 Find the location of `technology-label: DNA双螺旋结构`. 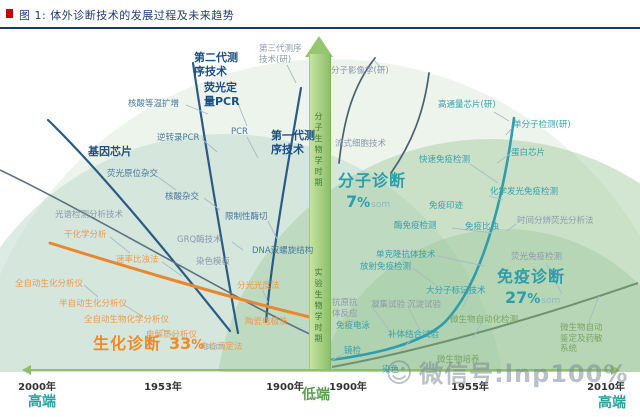

technology-label: DNA双螺旋结构 is located at coordinates (283, 251).